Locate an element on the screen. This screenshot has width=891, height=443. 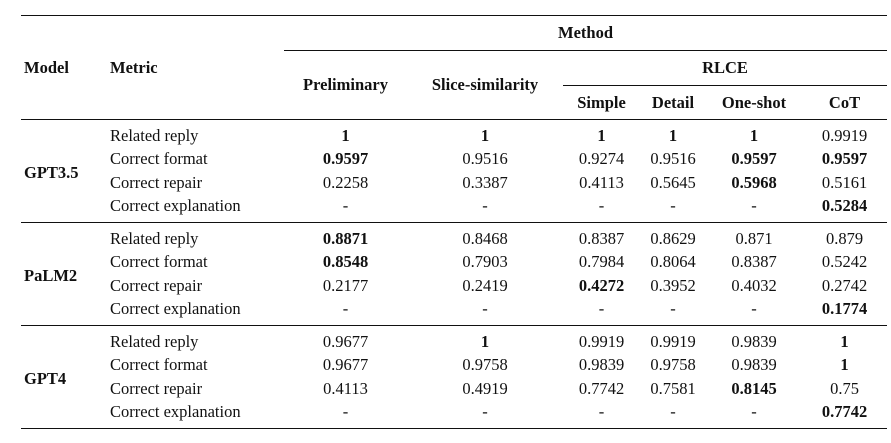
value-cell: 0.3387 is located at coordinates (485, 182).